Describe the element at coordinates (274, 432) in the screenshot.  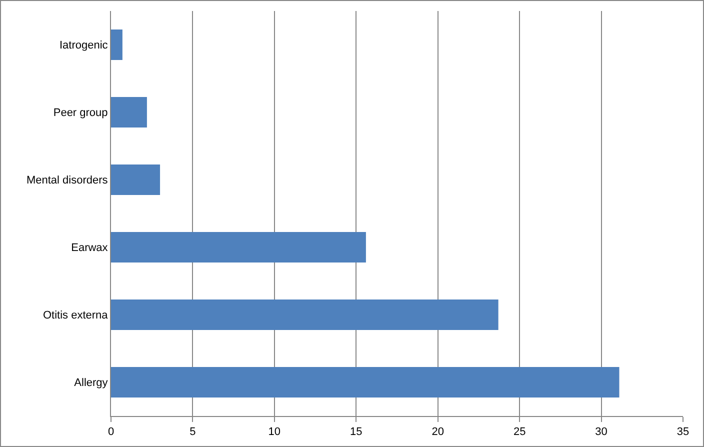
I see `x-tick-label: 10` at that location.